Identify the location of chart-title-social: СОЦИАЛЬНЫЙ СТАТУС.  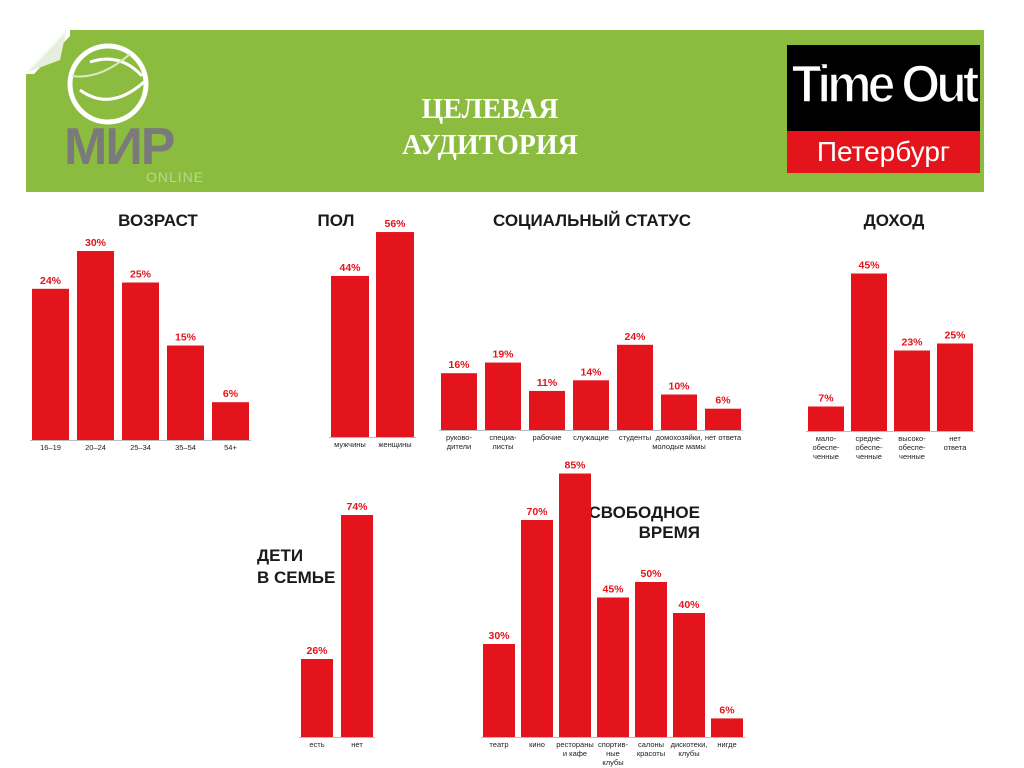
(592, 220).